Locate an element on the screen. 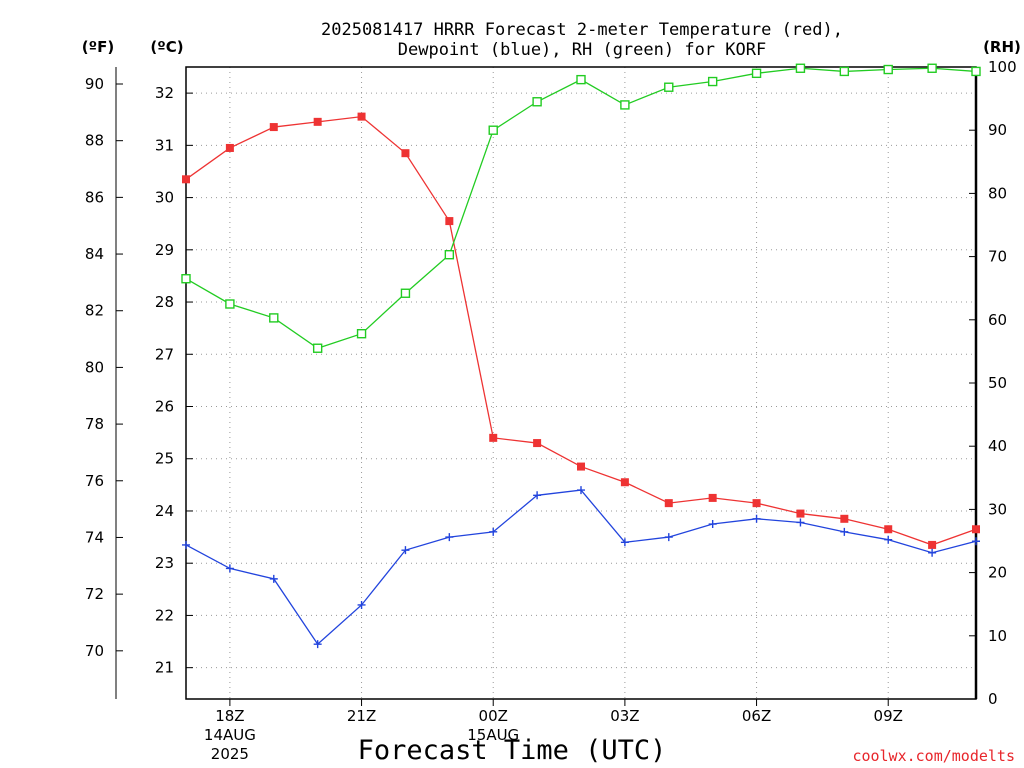 The height and width of the screenshot is (768, 1024). fahrenheit-tick-label: 72 is located at coordinates (94, 594).